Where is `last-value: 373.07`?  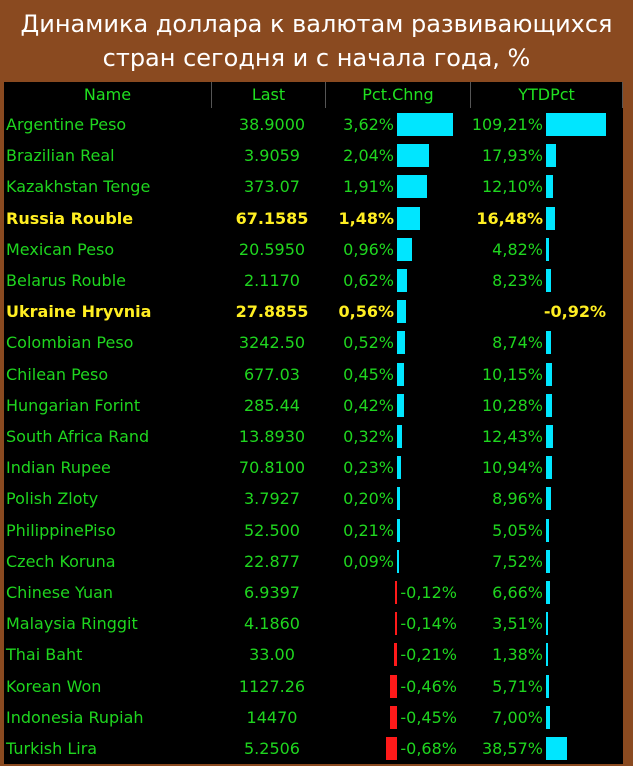
last-value: 373.07 is located at coordinates (272, 187).